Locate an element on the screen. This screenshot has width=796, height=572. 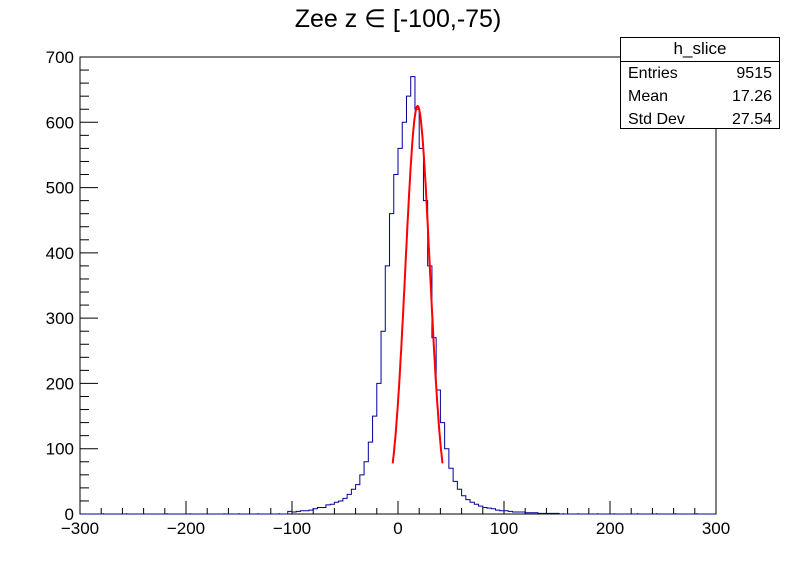
y-tick-label: 500 is located at coordinates (60, 188).